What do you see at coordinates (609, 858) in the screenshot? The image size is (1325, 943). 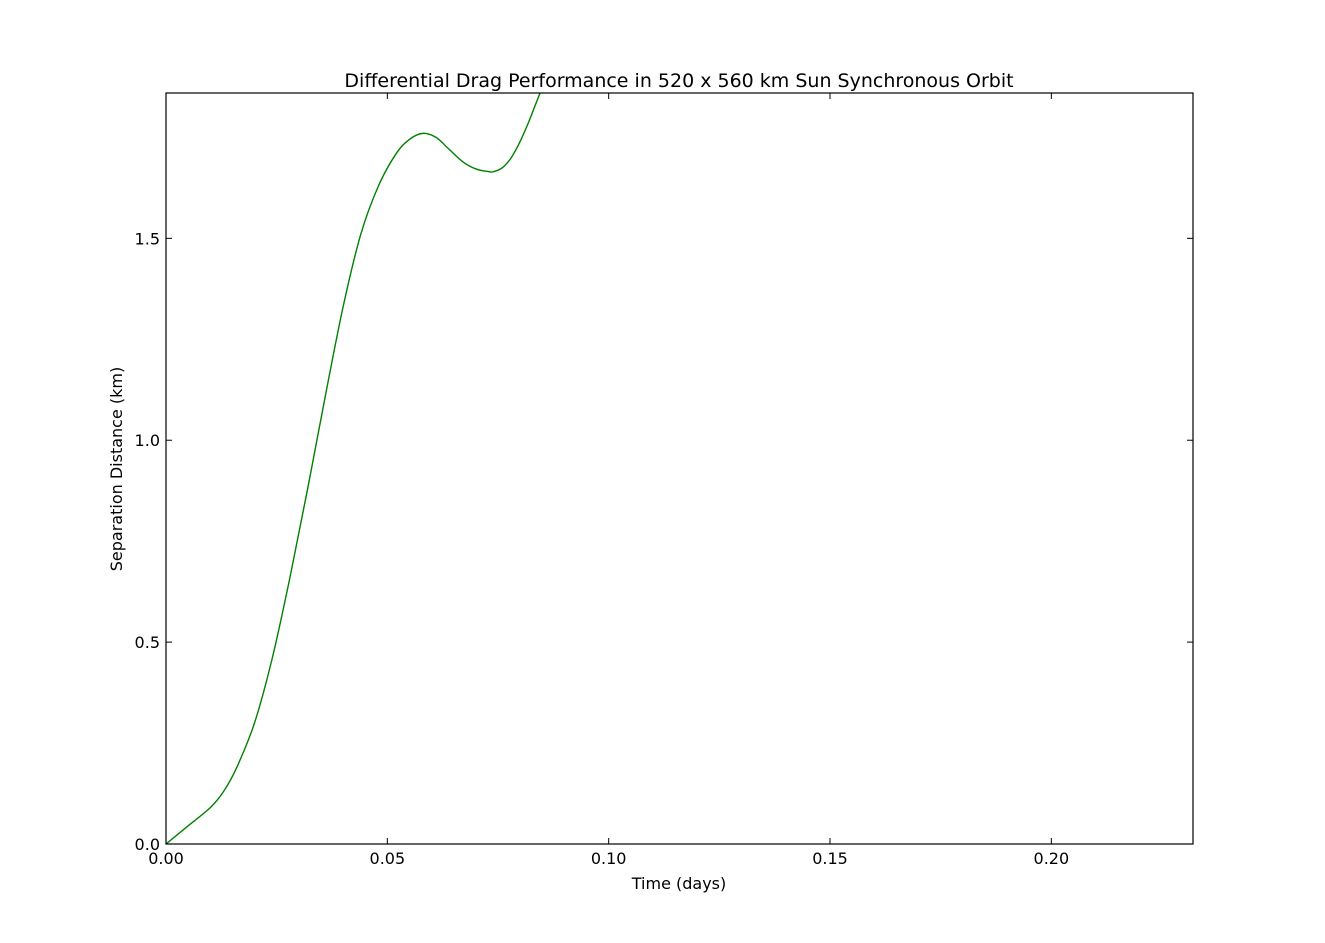 I see `x-tick-label: 0.10` at bounding box center [609, 858].